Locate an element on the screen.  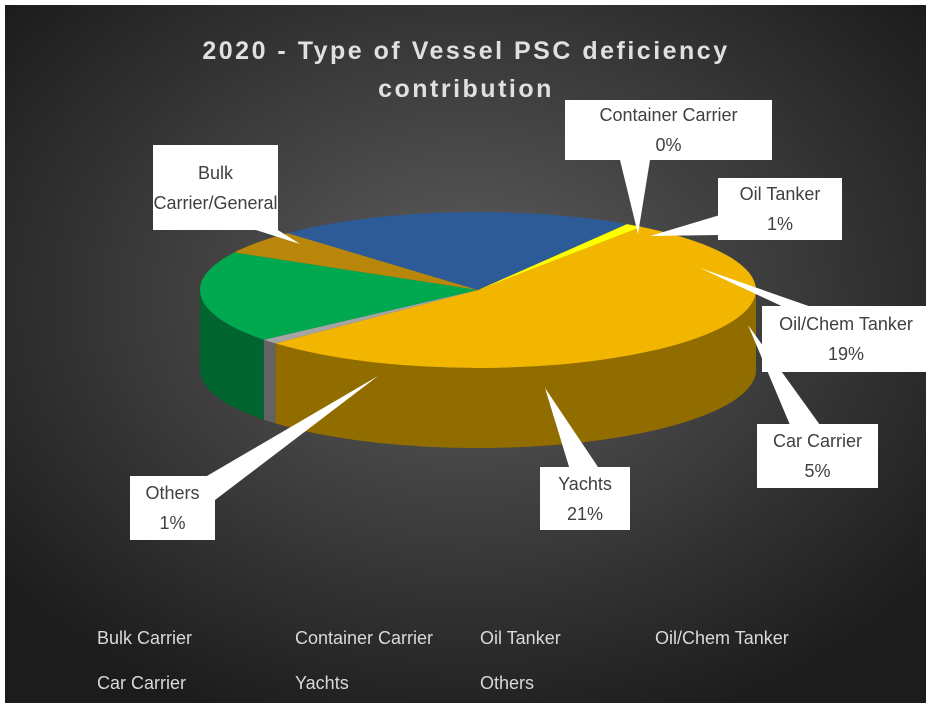
data-label-name: Oil/Chem Tanker is located at coordinates (846, 324).